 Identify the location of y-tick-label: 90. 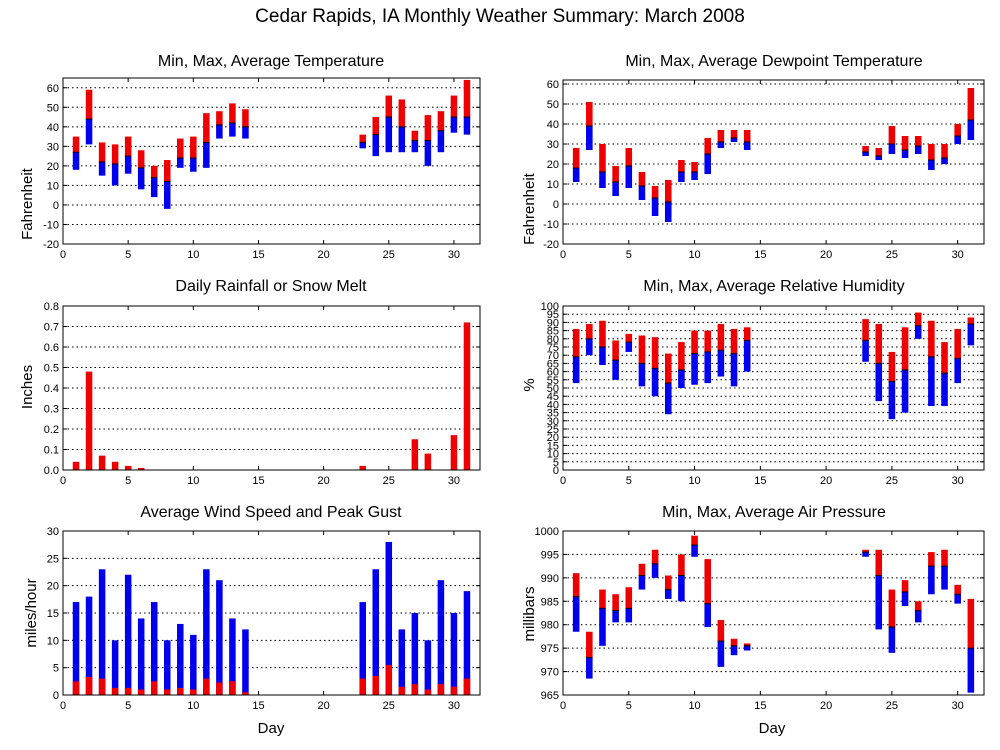
(553, 323).